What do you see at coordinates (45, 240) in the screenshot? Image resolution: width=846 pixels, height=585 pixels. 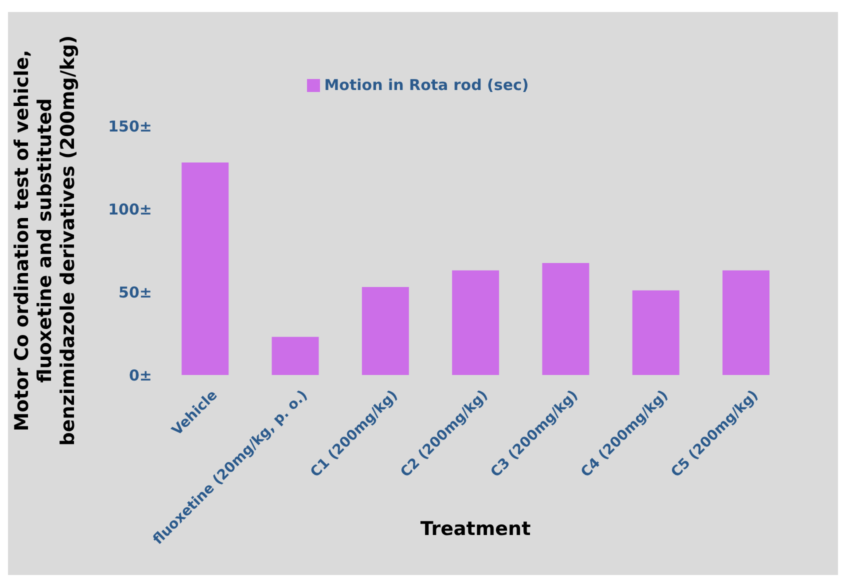 I see `y-axis-title: Motor Co ordination test of vehicle, fluoxetine and substituted benzimidazole derivatives (200mg/kg)` at bounding box center [45, 240].